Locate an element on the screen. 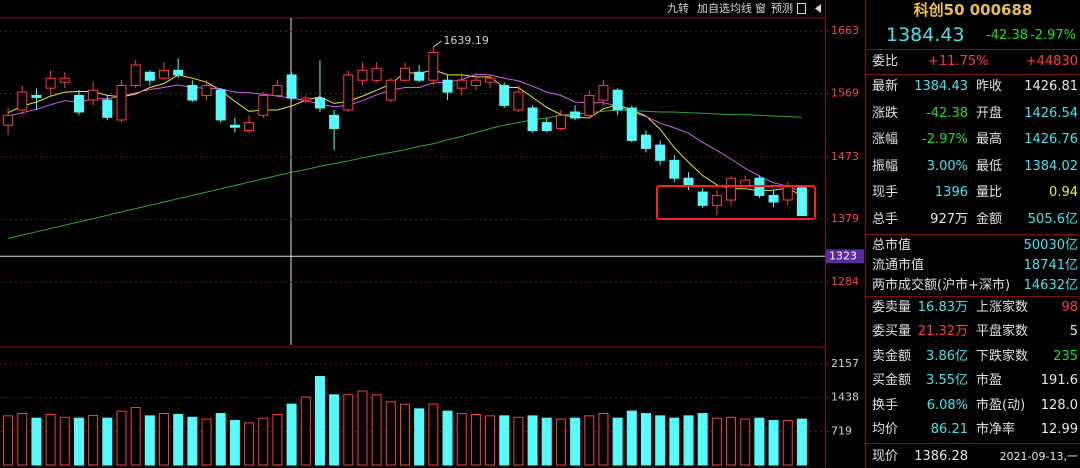  field-label: 市盈 is located at coordinates (989, 380).